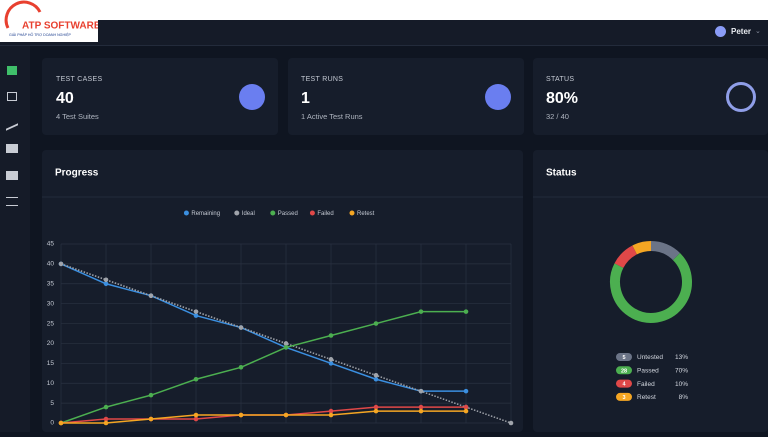 The height and width of the screenshot is (437, 768). Describe the element at coordinates (205, 214) in the screenshot. I see `legend-label: Remaining` at that location.